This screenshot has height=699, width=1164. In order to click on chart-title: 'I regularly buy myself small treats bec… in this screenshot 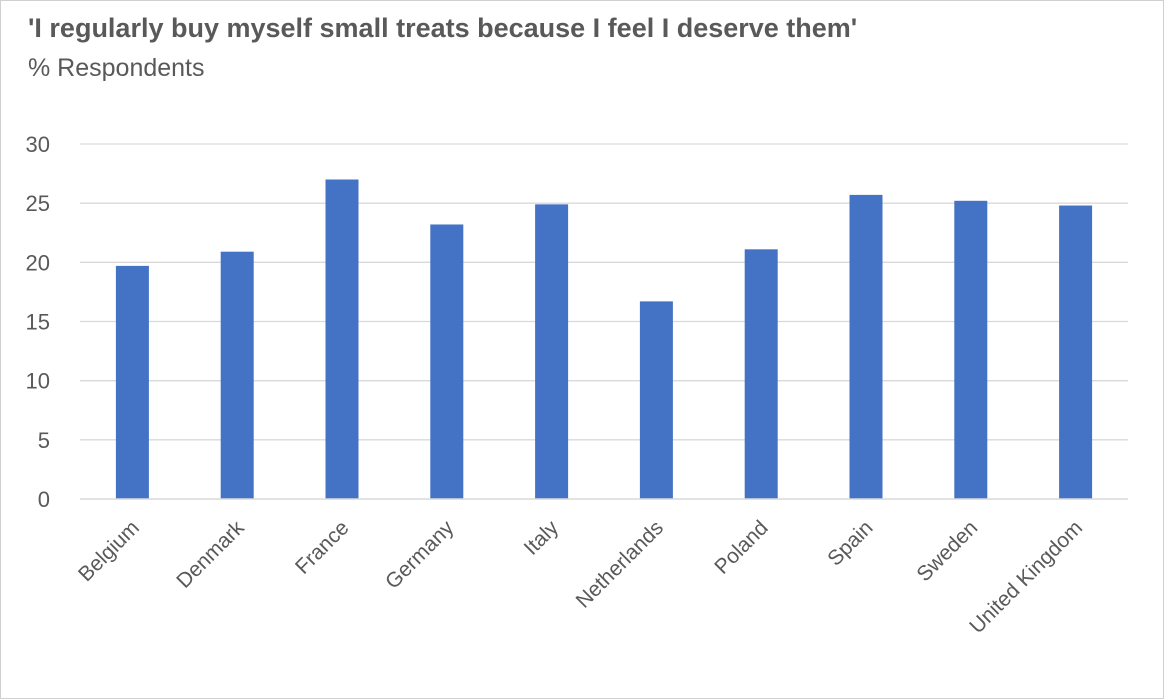, I will do `click(443, 28)`.